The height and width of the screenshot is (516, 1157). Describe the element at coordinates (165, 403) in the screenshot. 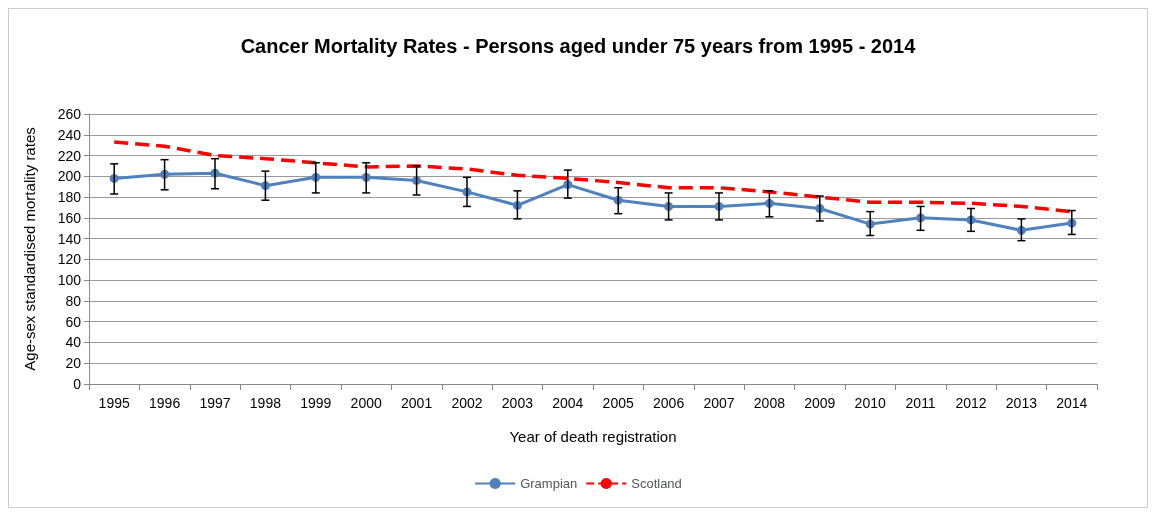

I see `x-tick-label: 1996` at that location.